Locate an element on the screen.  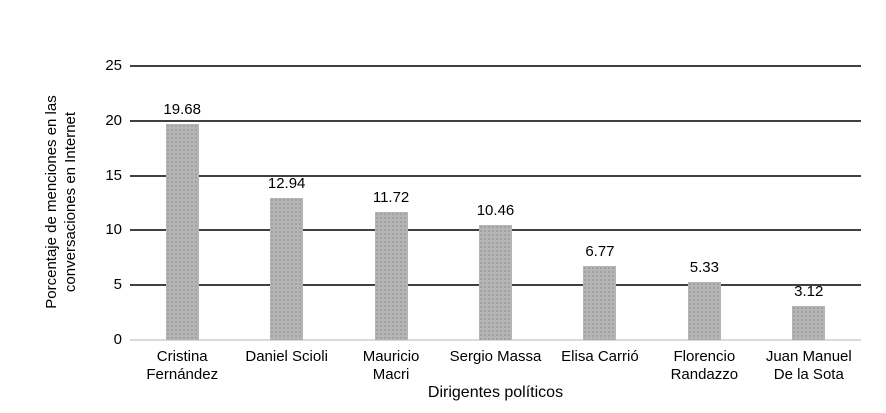
category-label: Elisa Carrió is located at coordinates (600, 356).